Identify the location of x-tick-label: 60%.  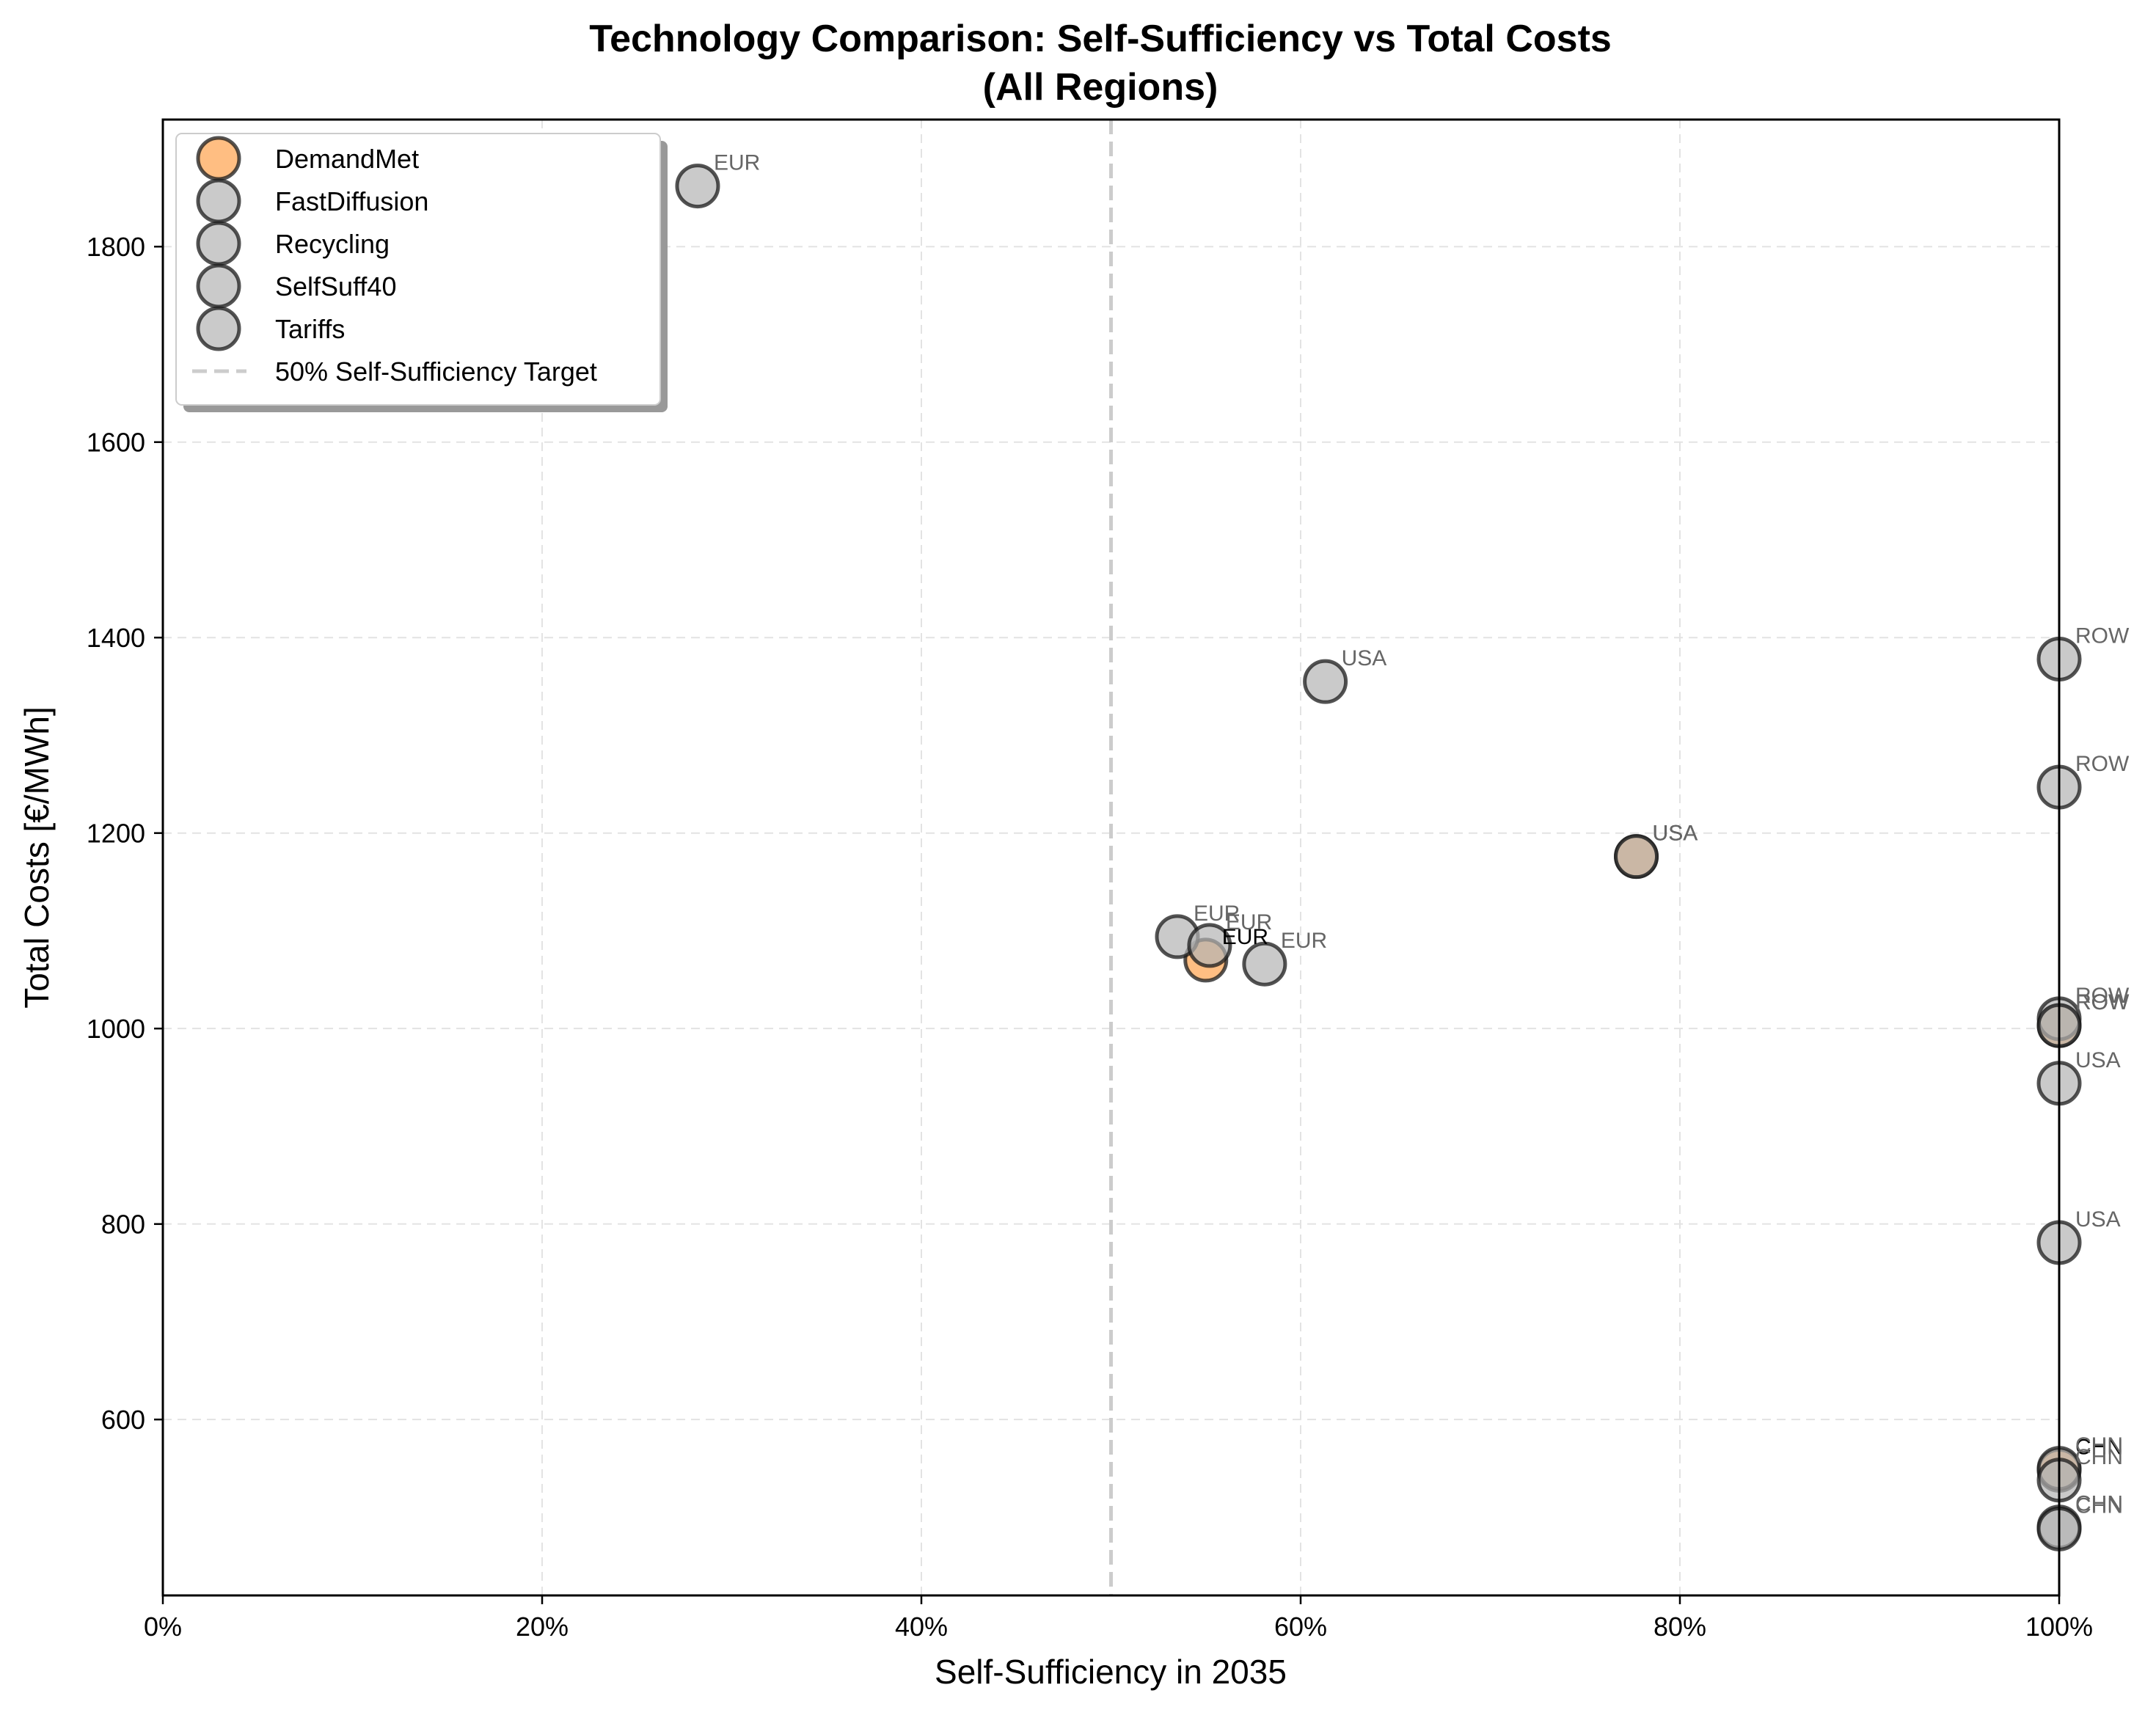
(1300, 1627).